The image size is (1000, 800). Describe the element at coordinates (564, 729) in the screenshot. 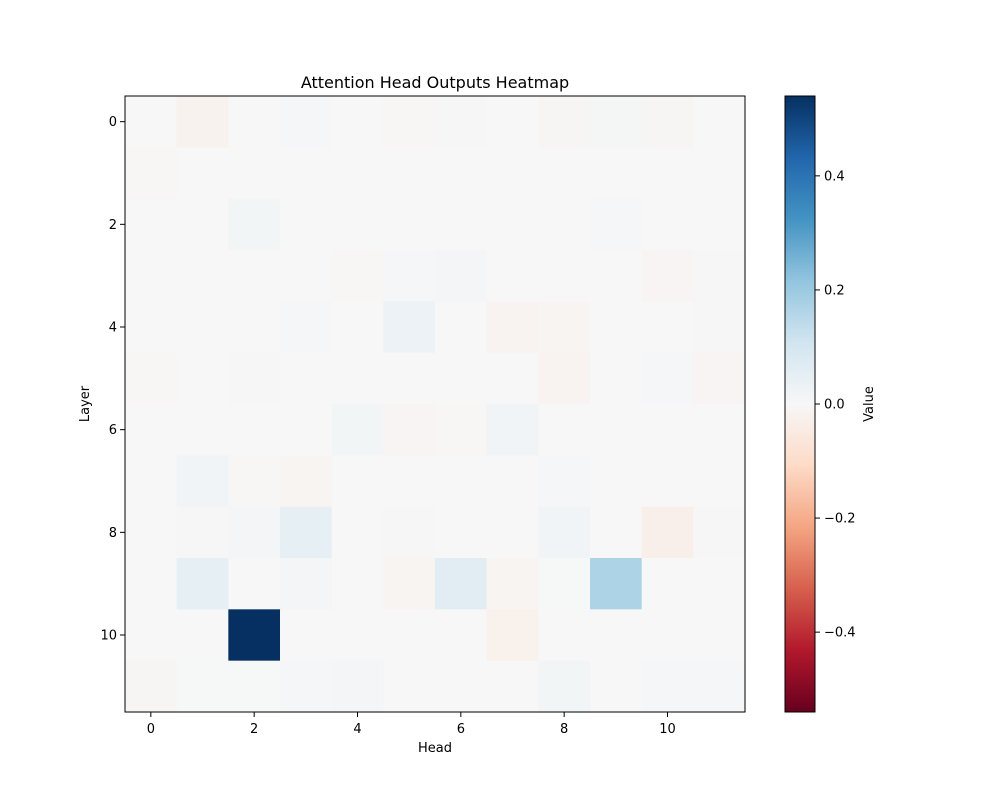

I see `x-tick-label: 8` at that location.